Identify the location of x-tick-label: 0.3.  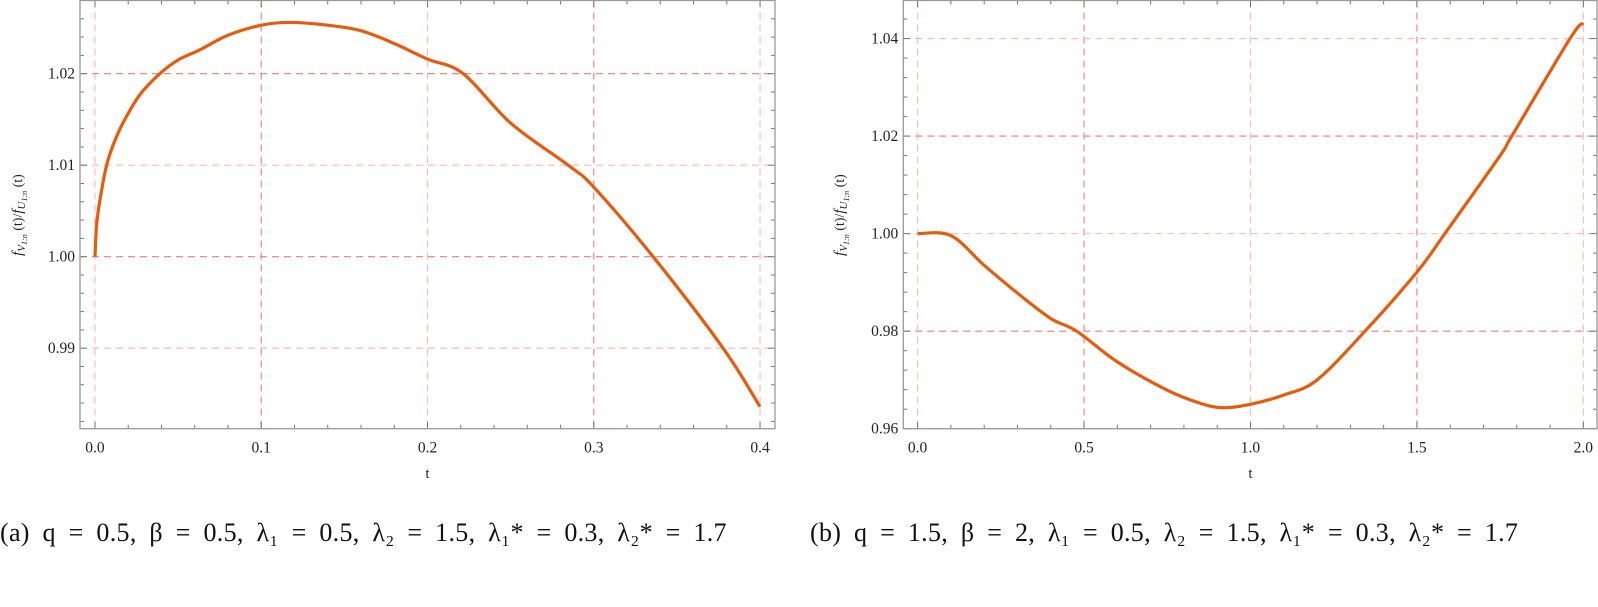
(594, 448).